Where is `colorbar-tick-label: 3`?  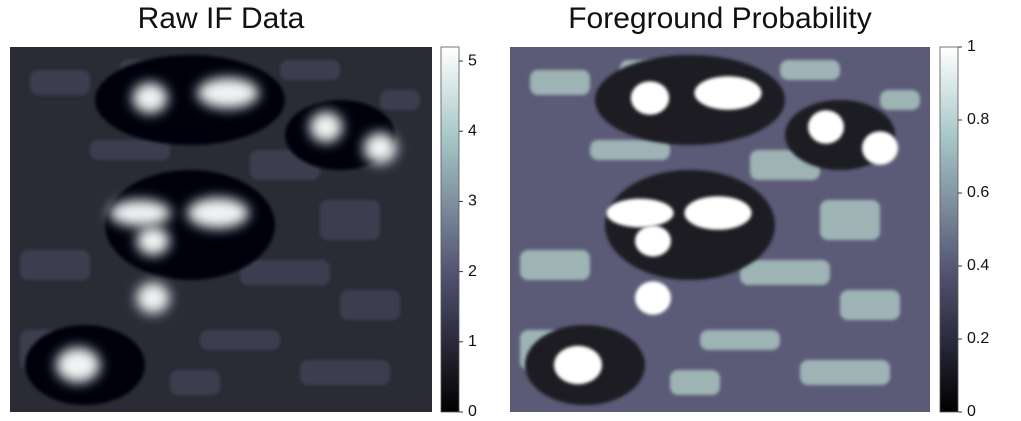 colorbar-tick-label: 3 is located at coordinates (472, 201).